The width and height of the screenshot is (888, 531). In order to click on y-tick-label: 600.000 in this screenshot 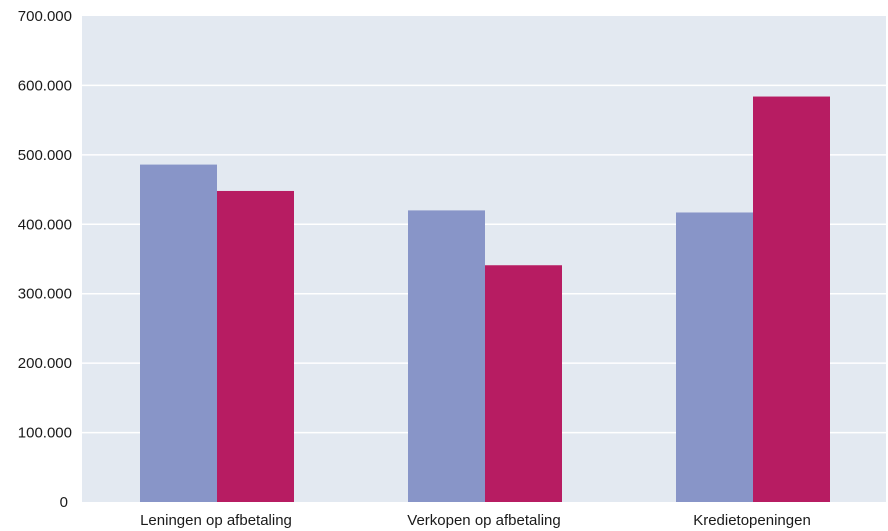, I will do `click(45, 85)`.